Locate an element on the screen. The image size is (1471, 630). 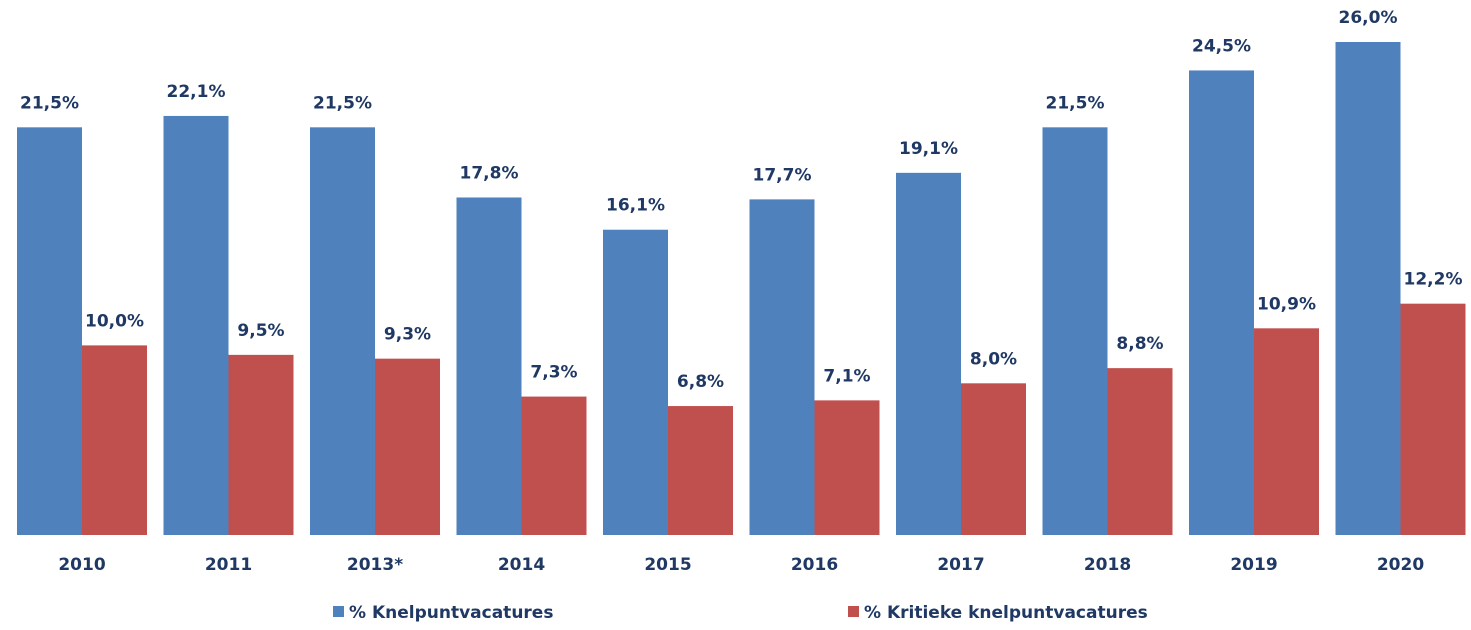
legend-label: % Kritieke knelpuntvacatures is located at coordinates (1006, 613).